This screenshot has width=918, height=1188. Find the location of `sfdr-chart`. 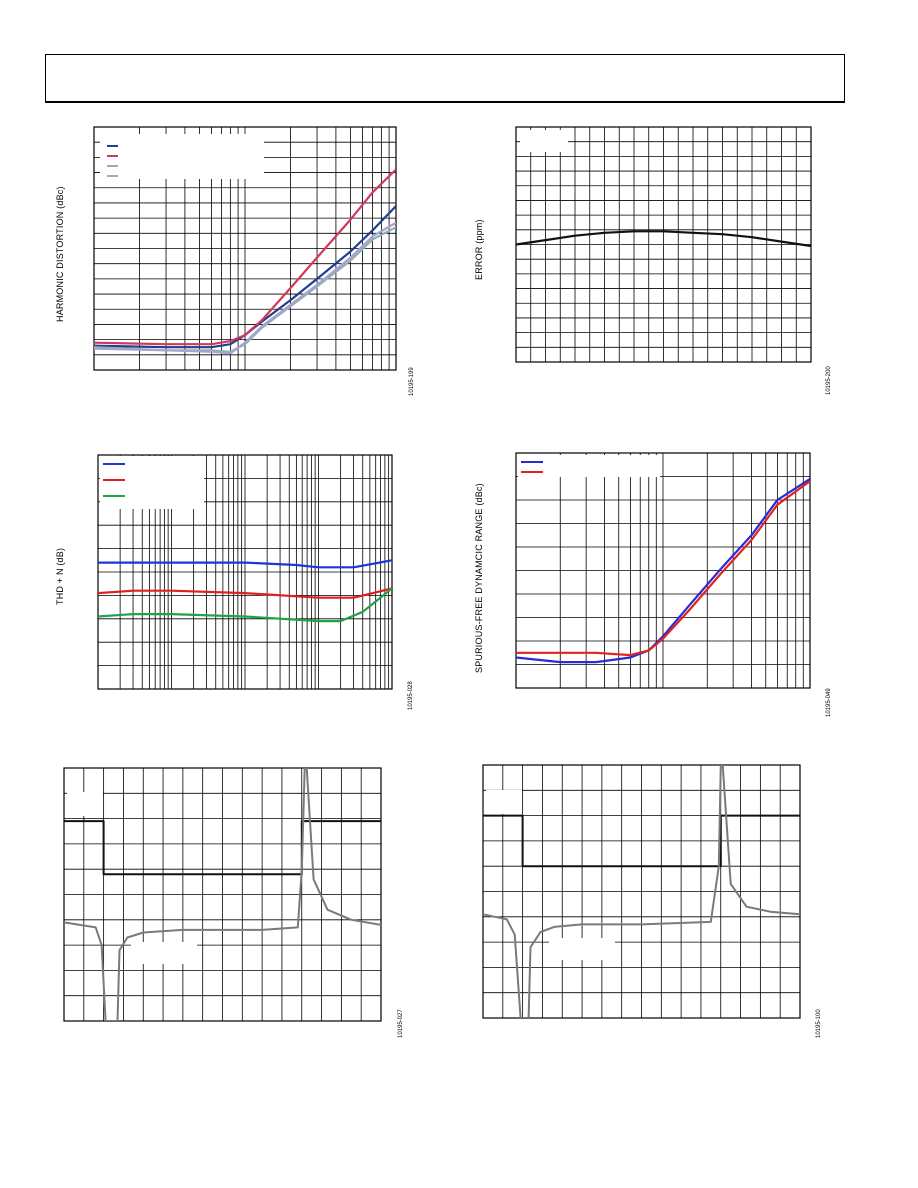

sfdr-chart is located at coordinates (663, 570).